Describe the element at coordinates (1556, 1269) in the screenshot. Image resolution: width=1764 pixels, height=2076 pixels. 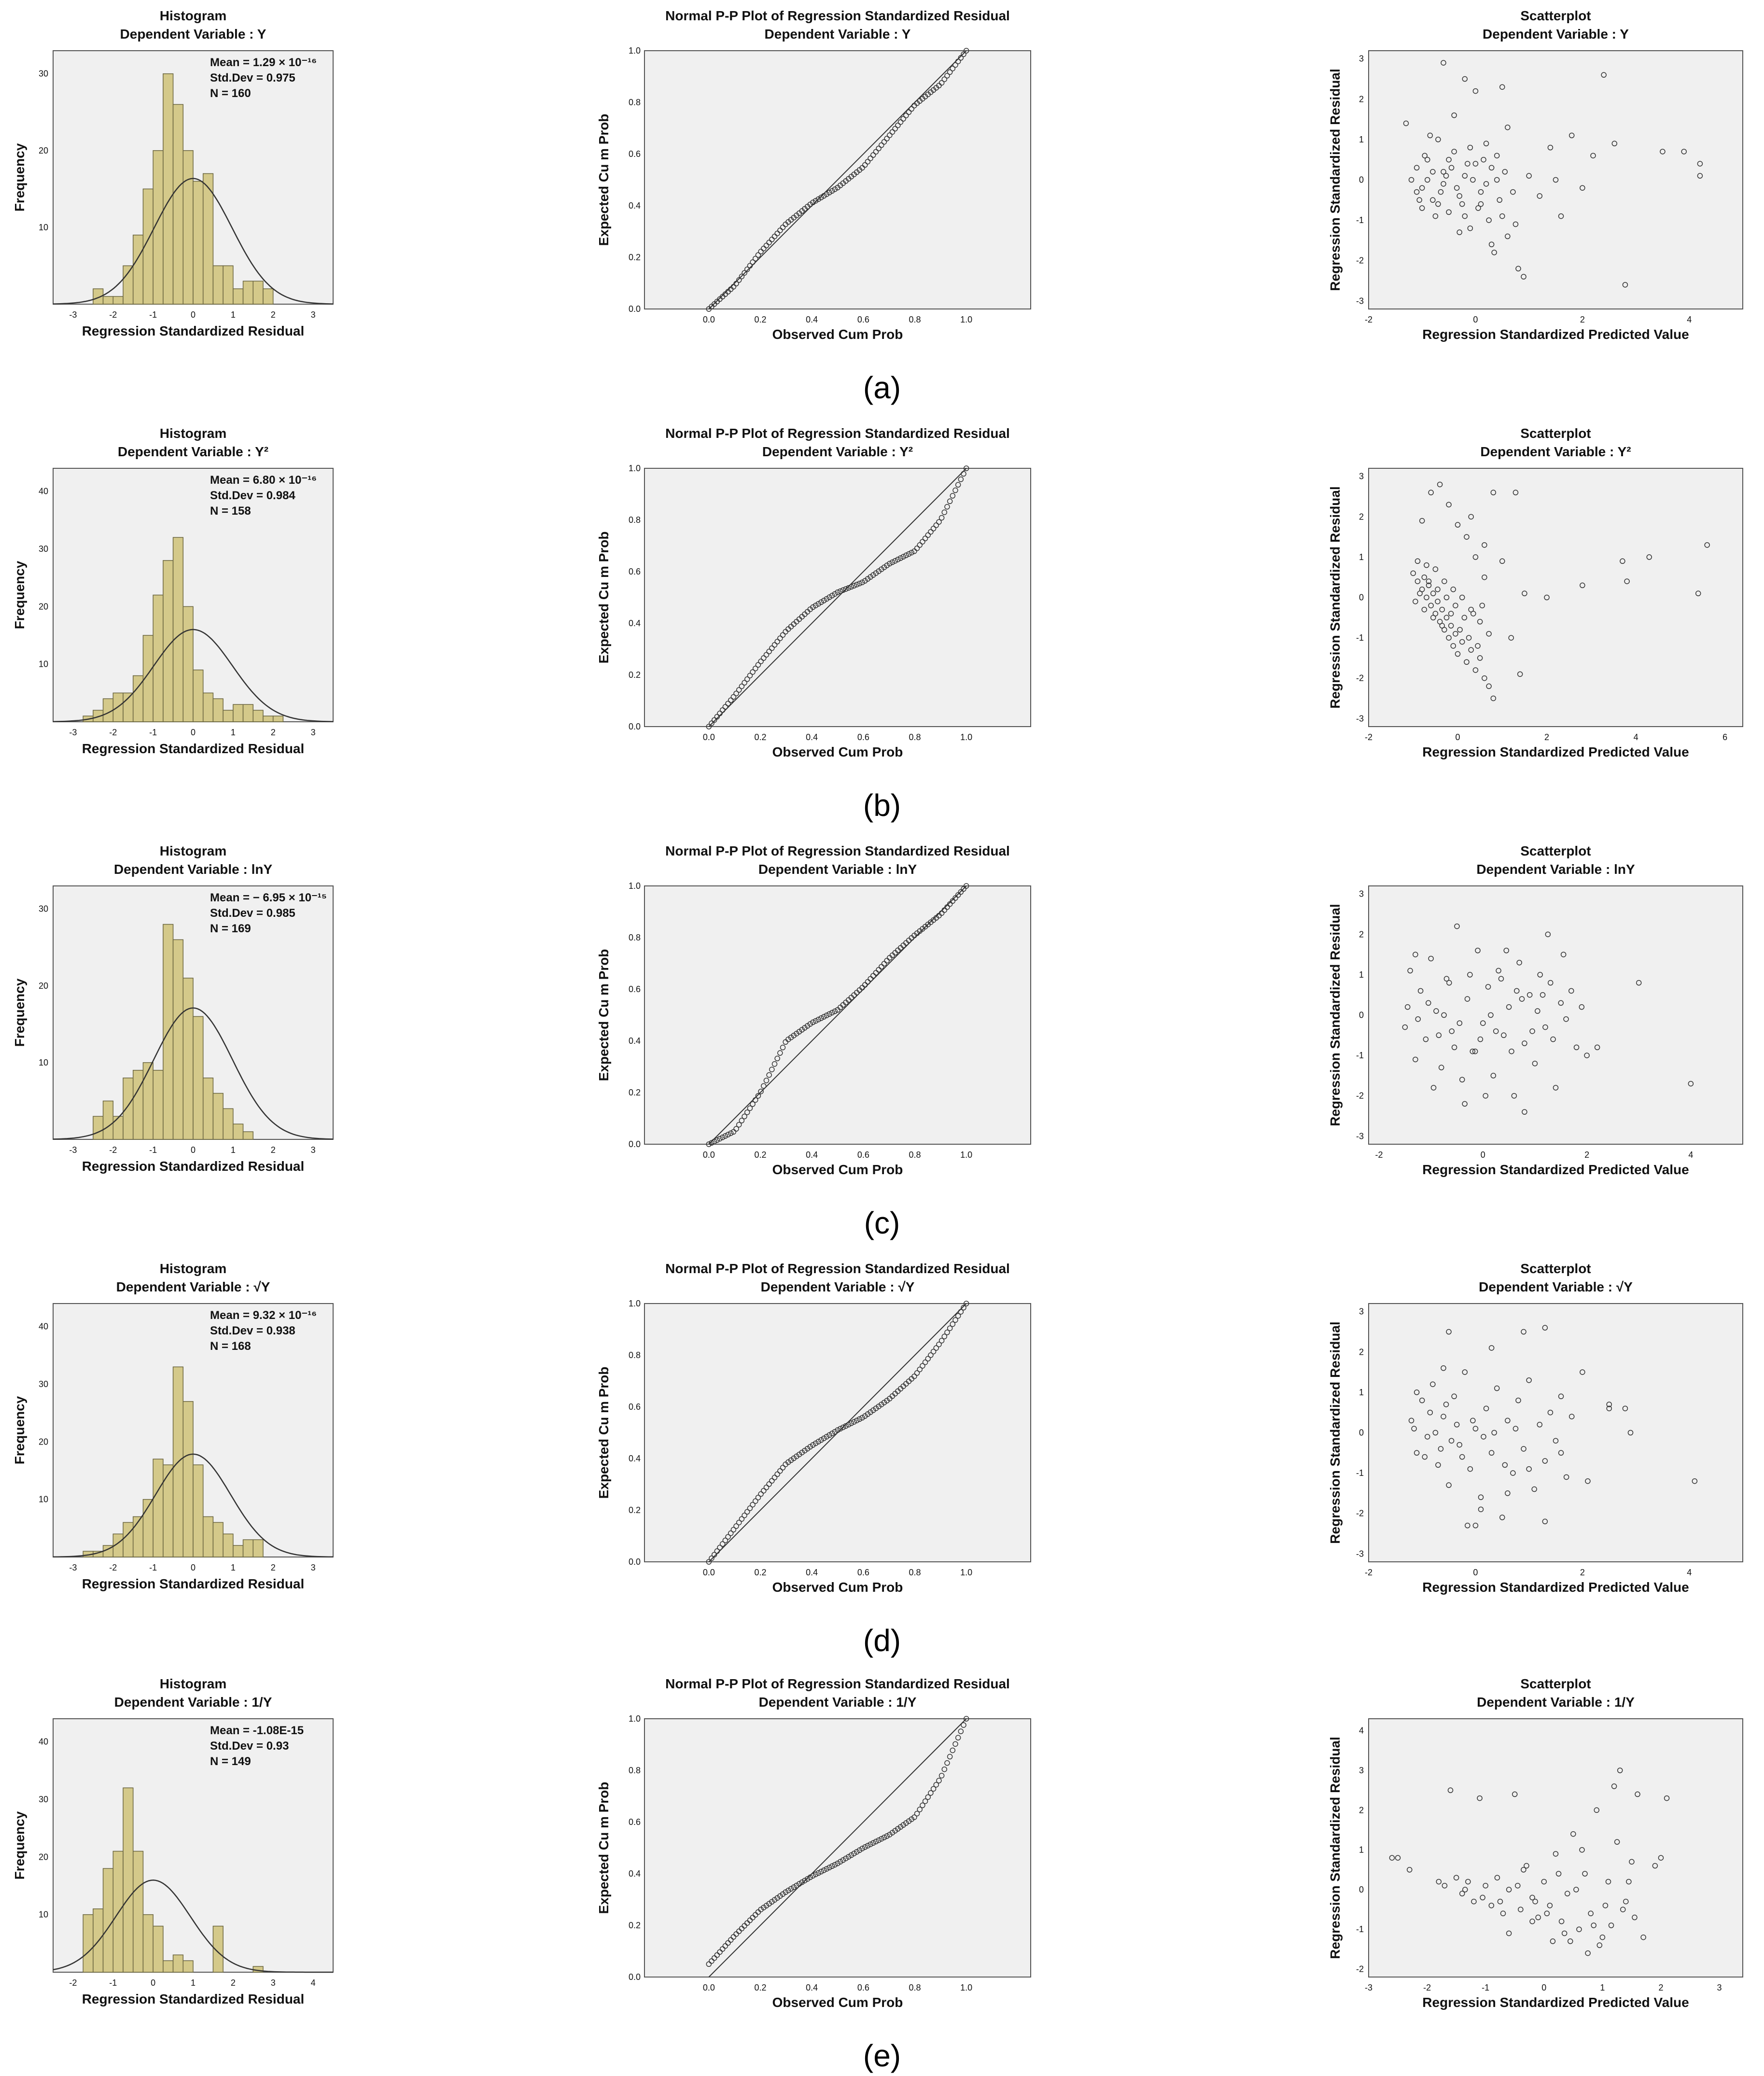
I see `d-scatter-title: Scatterplot` at that location.